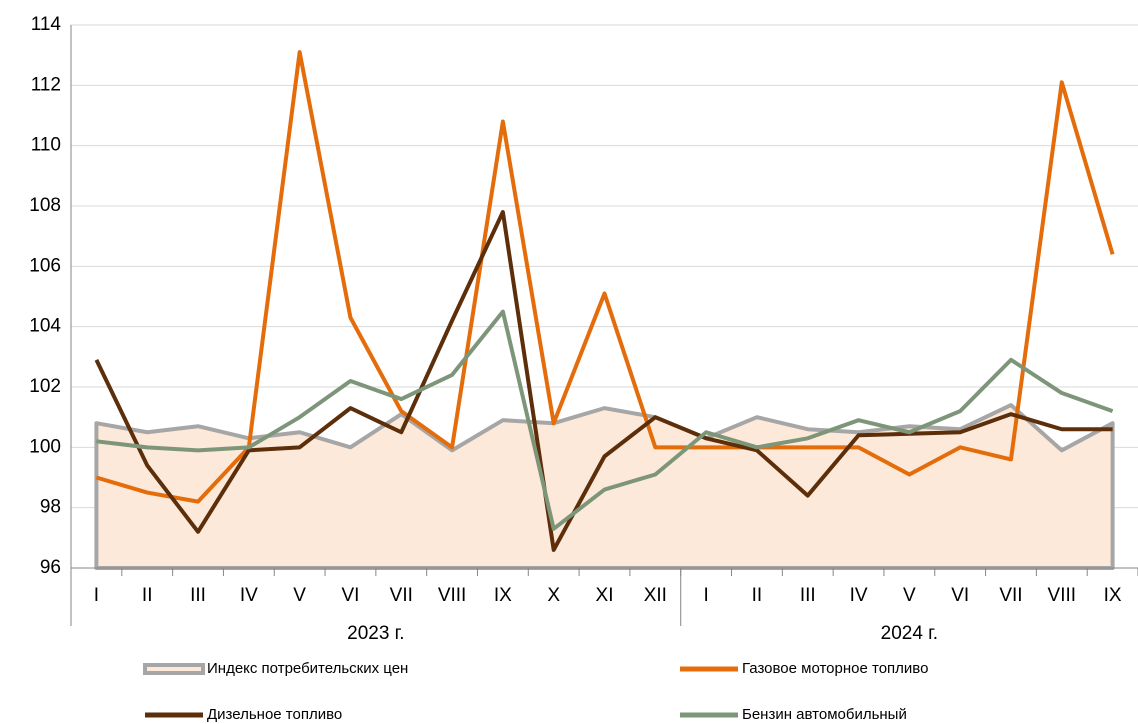  I want to click on y-tick-label: 100, so click(45, 446).